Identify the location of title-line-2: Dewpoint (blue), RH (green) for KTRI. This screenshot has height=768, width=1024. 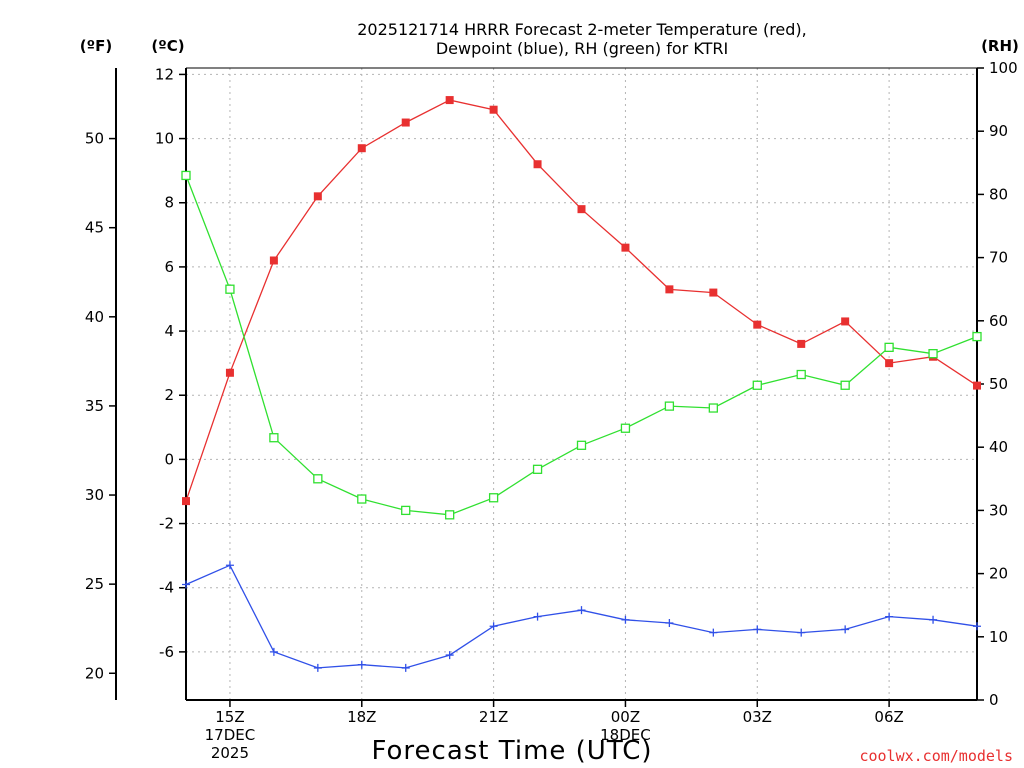
(582, 48).